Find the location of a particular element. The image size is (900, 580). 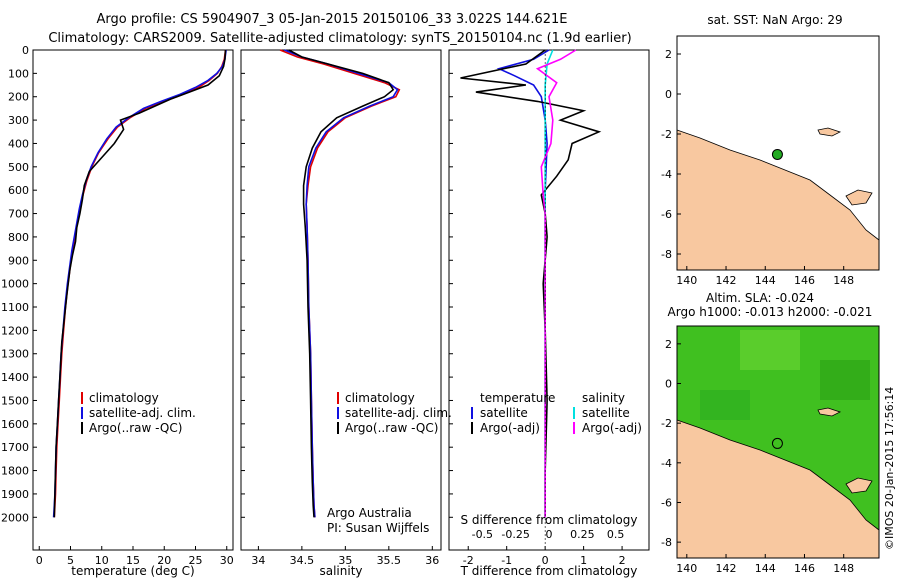

depth-tick-label: 600 is located at coordinates (18, 190).